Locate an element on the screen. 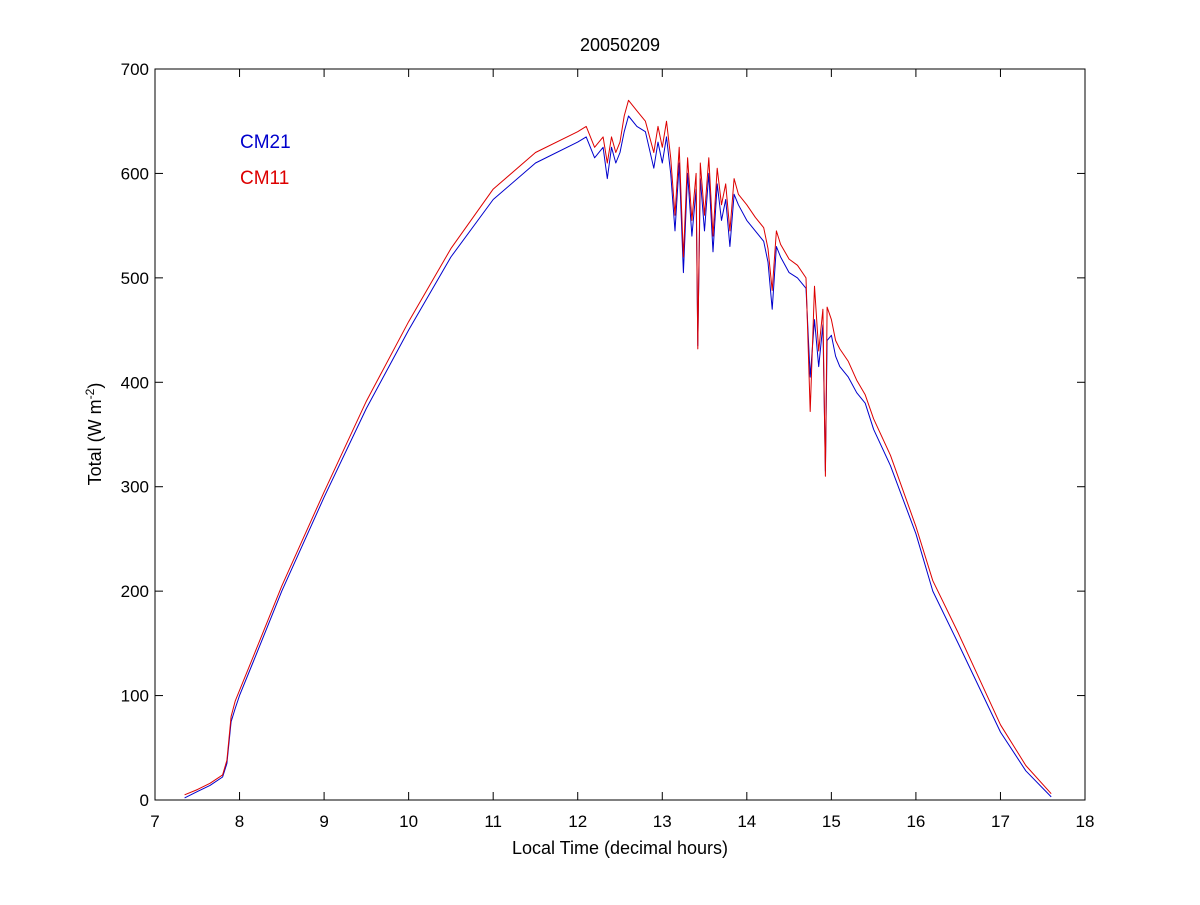  y-axis-label-superscript: -2 is located at coordinates (90, 393).